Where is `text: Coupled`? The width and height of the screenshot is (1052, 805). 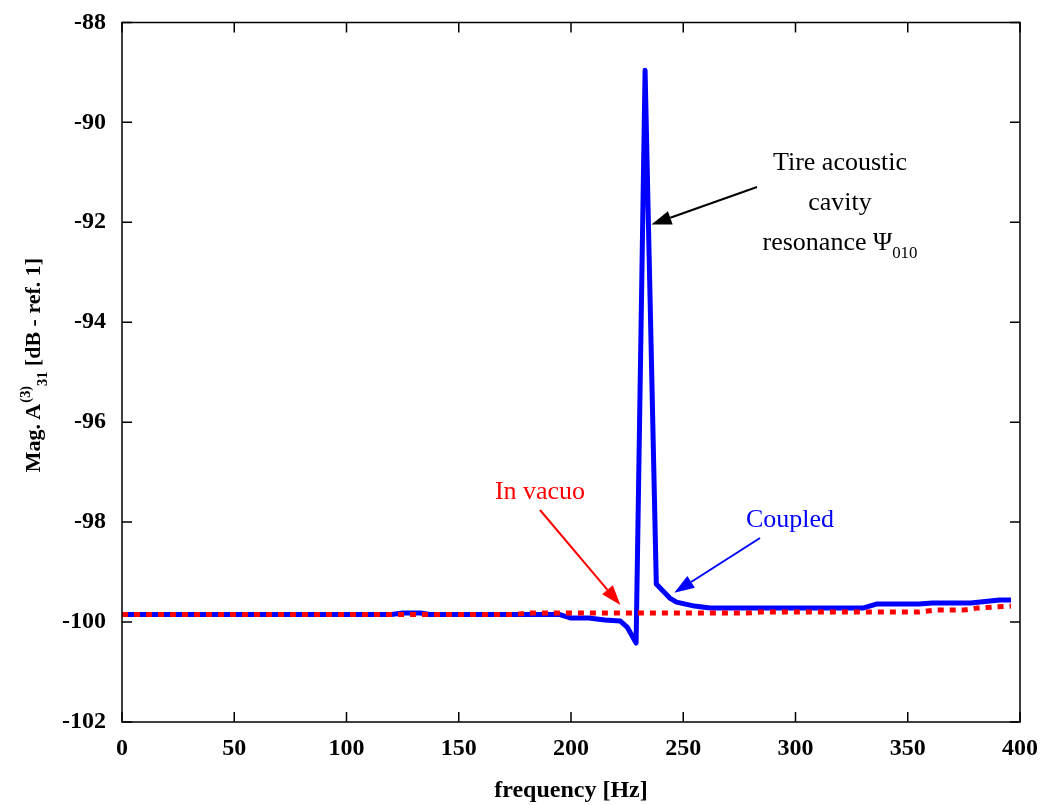 text: Coupled is located at coordinates (790, 518).